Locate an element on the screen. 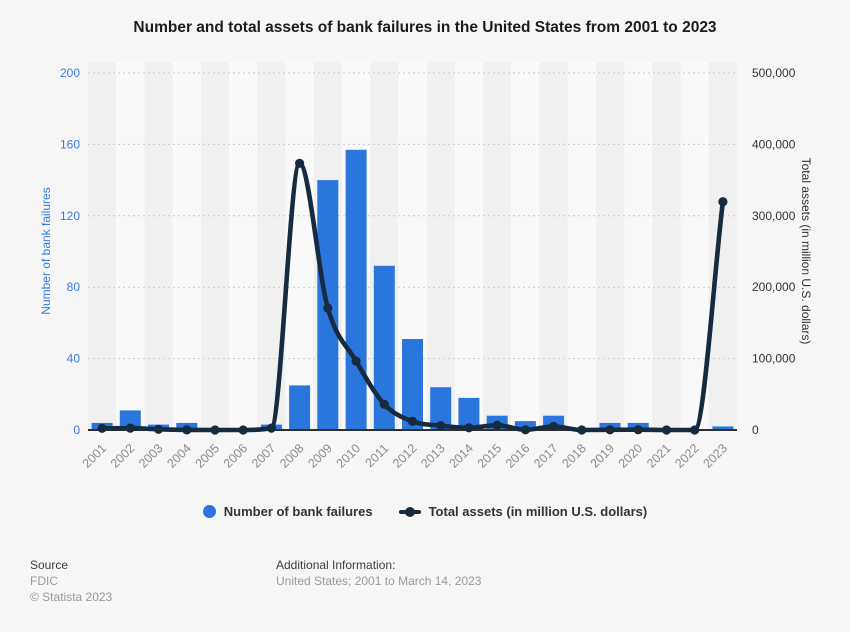  year-band-2016 is located at coordinates (525, 246).